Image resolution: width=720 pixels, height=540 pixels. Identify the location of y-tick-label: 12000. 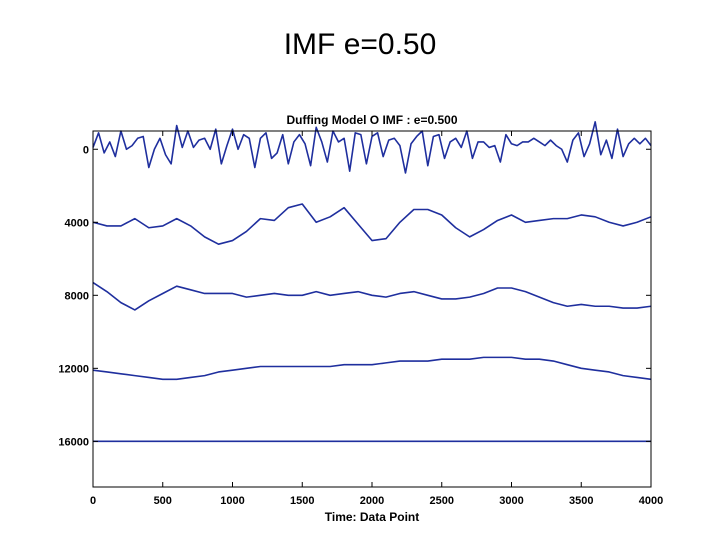
(73, 369).